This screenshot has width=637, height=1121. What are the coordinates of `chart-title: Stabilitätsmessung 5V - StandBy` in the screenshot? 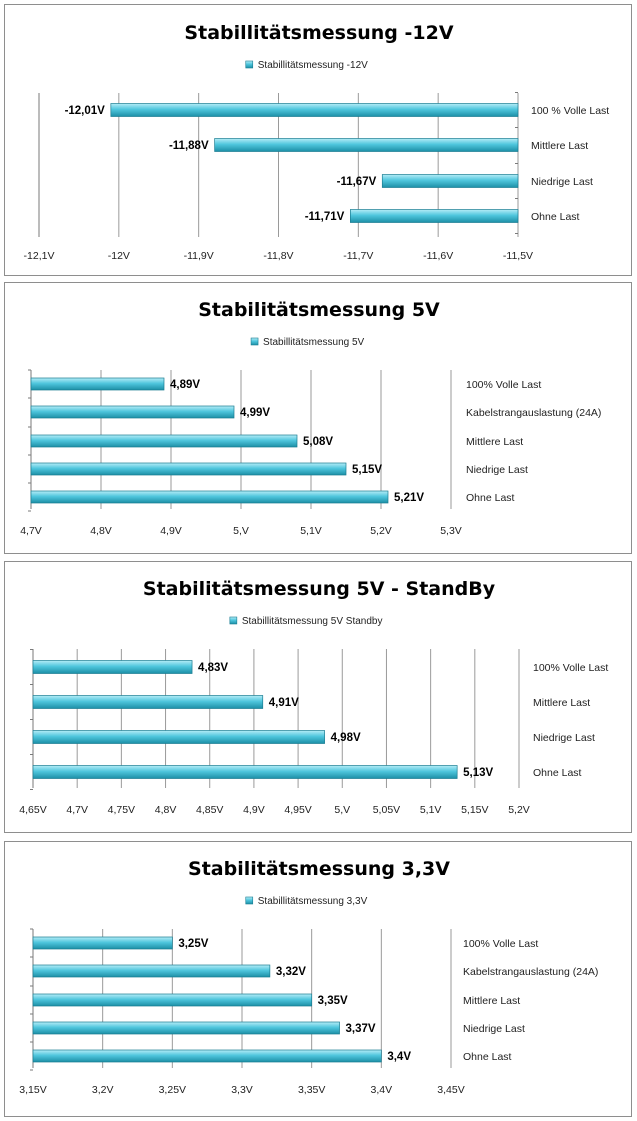 It's located at (319, 589).